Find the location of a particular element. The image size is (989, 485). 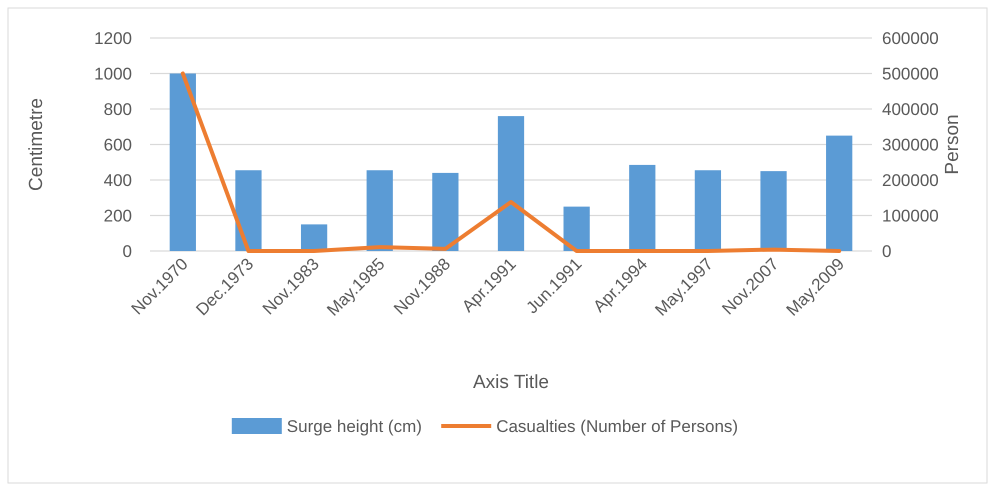

y-tick-label: 200 is located at coordinates (118, 216).